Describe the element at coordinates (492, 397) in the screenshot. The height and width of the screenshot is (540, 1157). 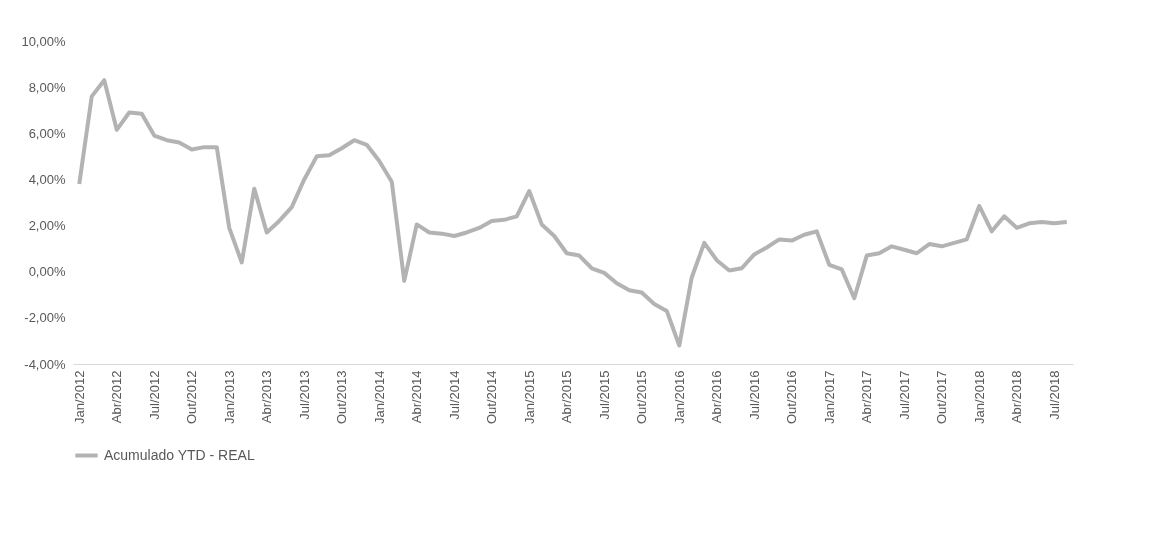
I see `x-tick-label: Out/2014` at that location.